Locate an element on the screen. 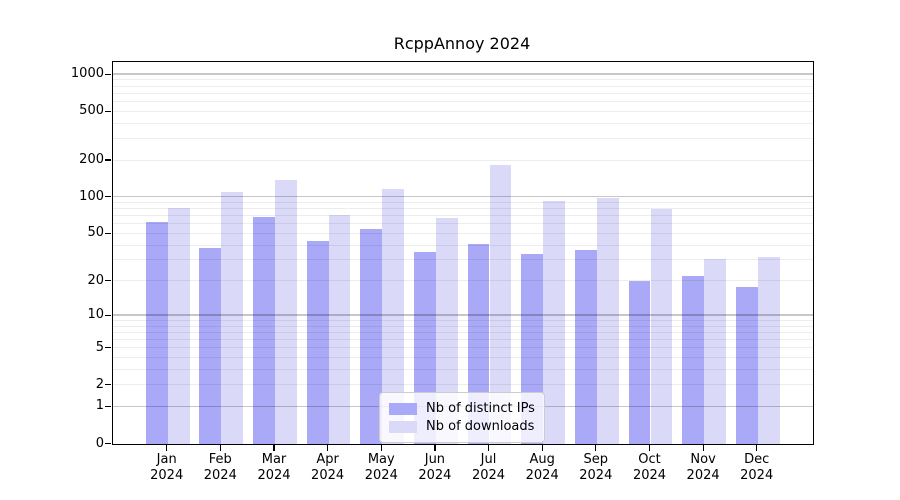 Image resolution: width=900 pixels, height=500 pixels. bar-distinct-ips-oct is located at coordinates (639, 362).